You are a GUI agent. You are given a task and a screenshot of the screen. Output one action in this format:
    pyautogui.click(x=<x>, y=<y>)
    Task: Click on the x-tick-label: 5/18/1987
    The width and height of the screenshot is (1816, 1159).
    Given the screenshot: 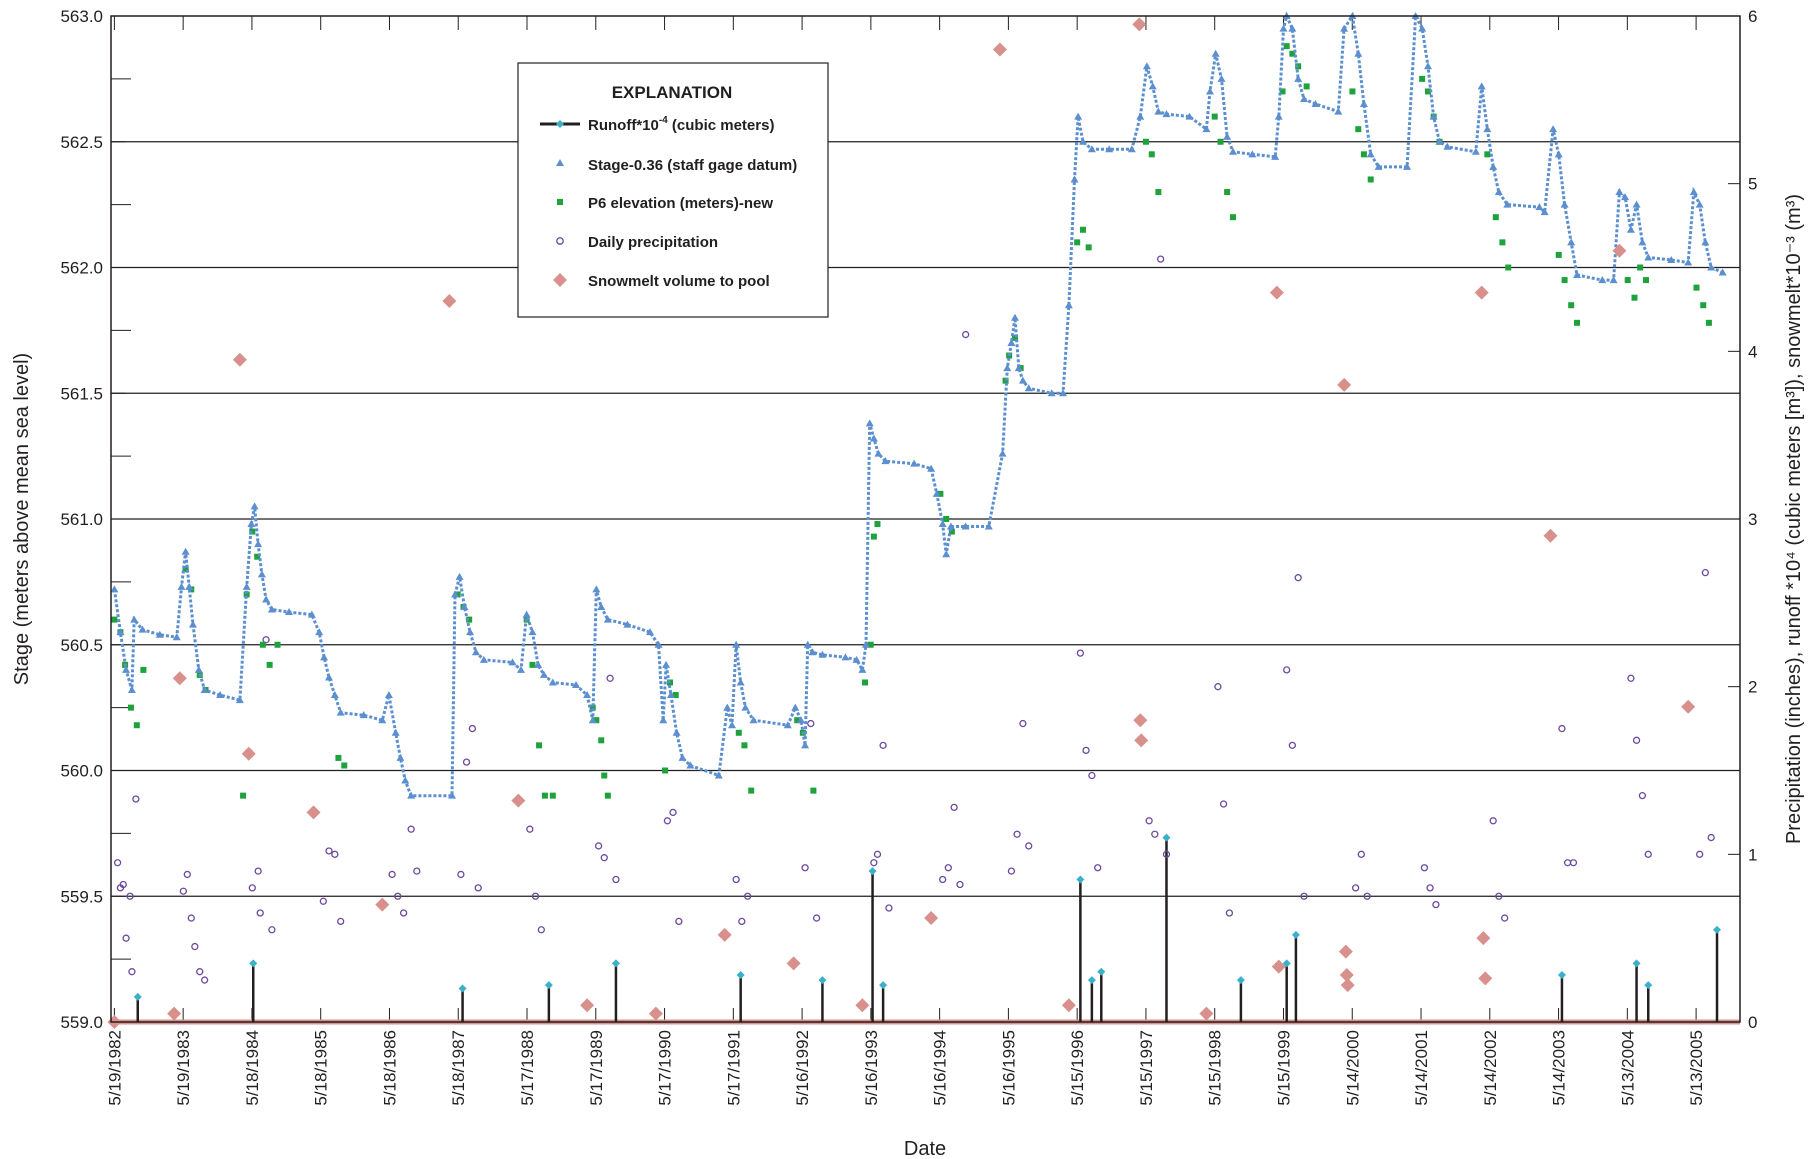 What is the action you would take?
    pyautogui.click(x=458, y=1068)
    